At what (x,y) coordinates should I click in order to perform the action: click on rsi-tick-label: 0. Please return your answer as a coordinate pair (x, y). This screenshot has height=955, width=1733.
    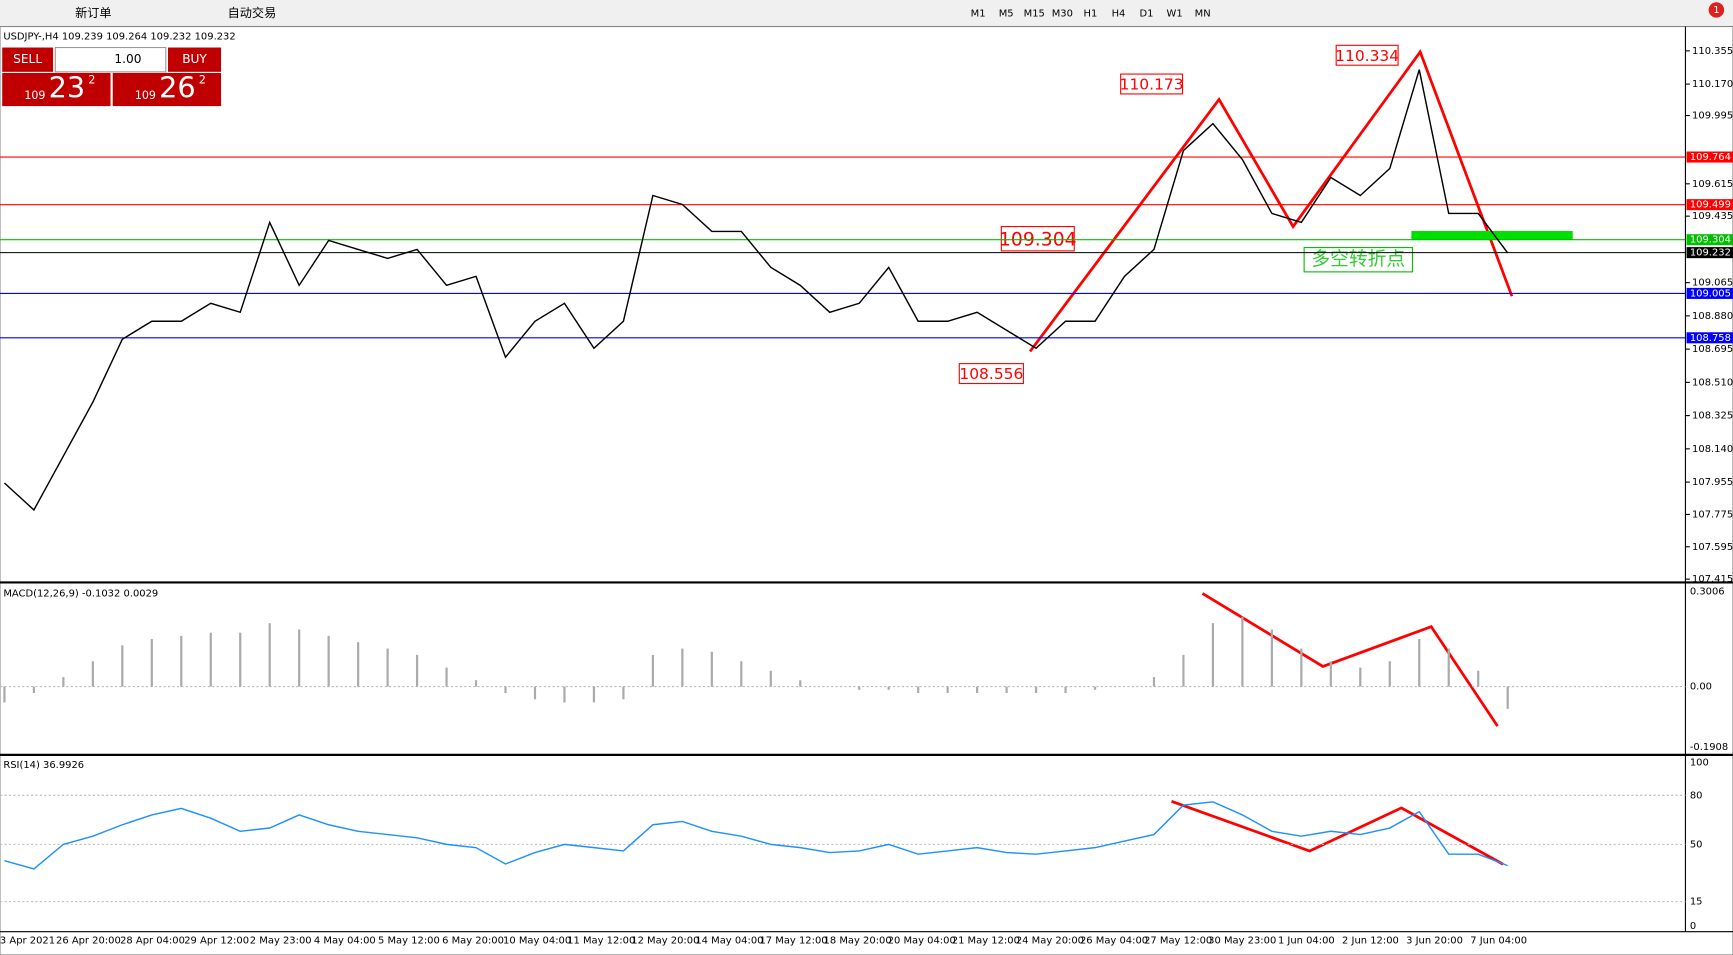
    Looking at the image, I should click on (1693, 926).